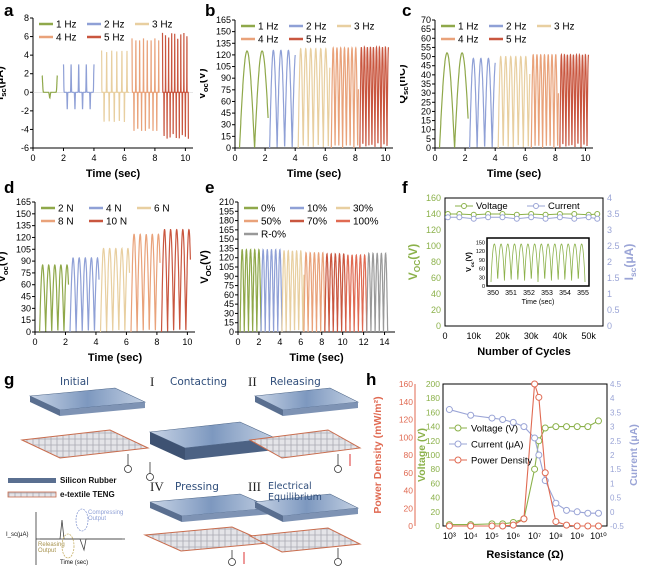  I want to click on y-axis-label: VOC(V), so click(206, 267).